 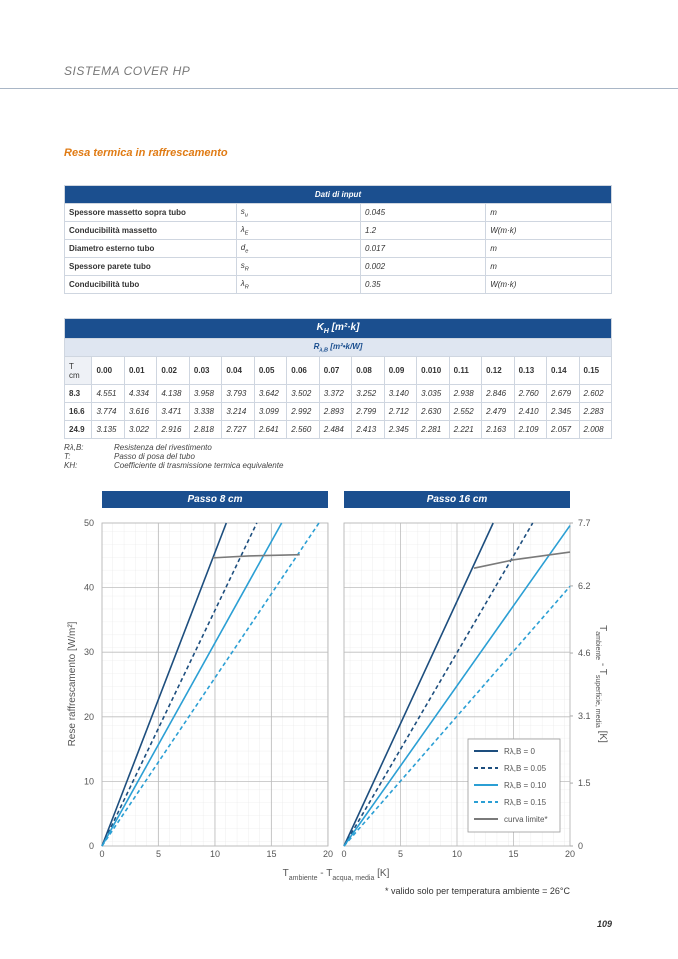 I want to click on legend-label: Rλ,B = 0.05, so click(x=525, y=768).